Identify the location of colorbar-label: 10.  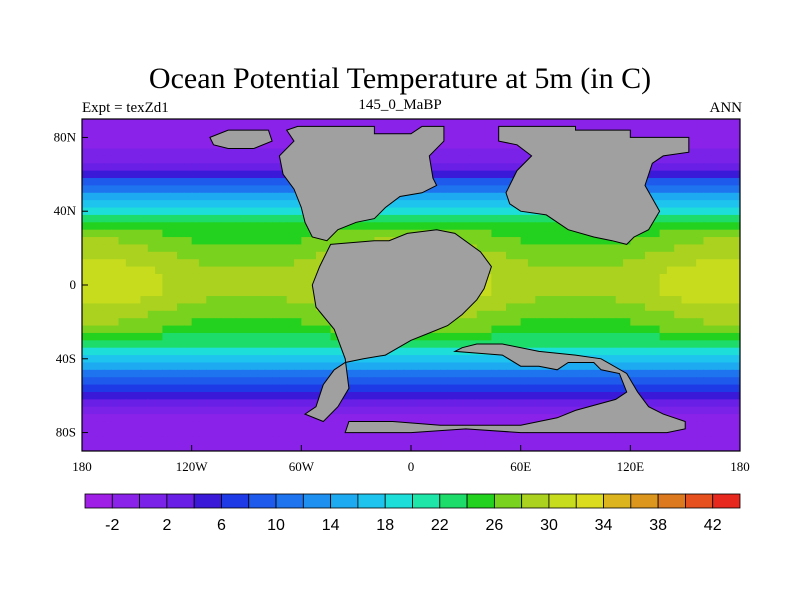
(276, 525).